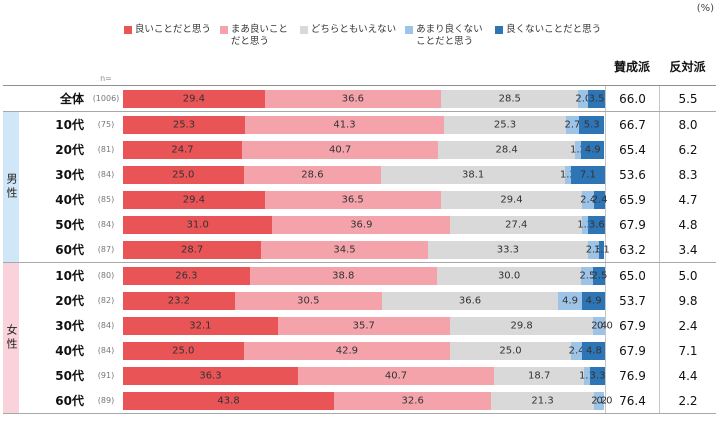 The height and width of the screenshot is (427, 719). I want to click on segment-value: 5.3, so click(591, 124).